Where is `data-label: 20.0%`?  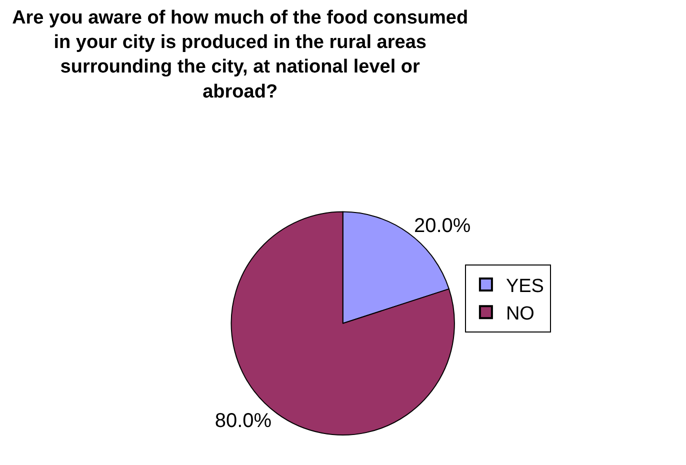
data-label: 20.0% is located at coordinates (442, 225).